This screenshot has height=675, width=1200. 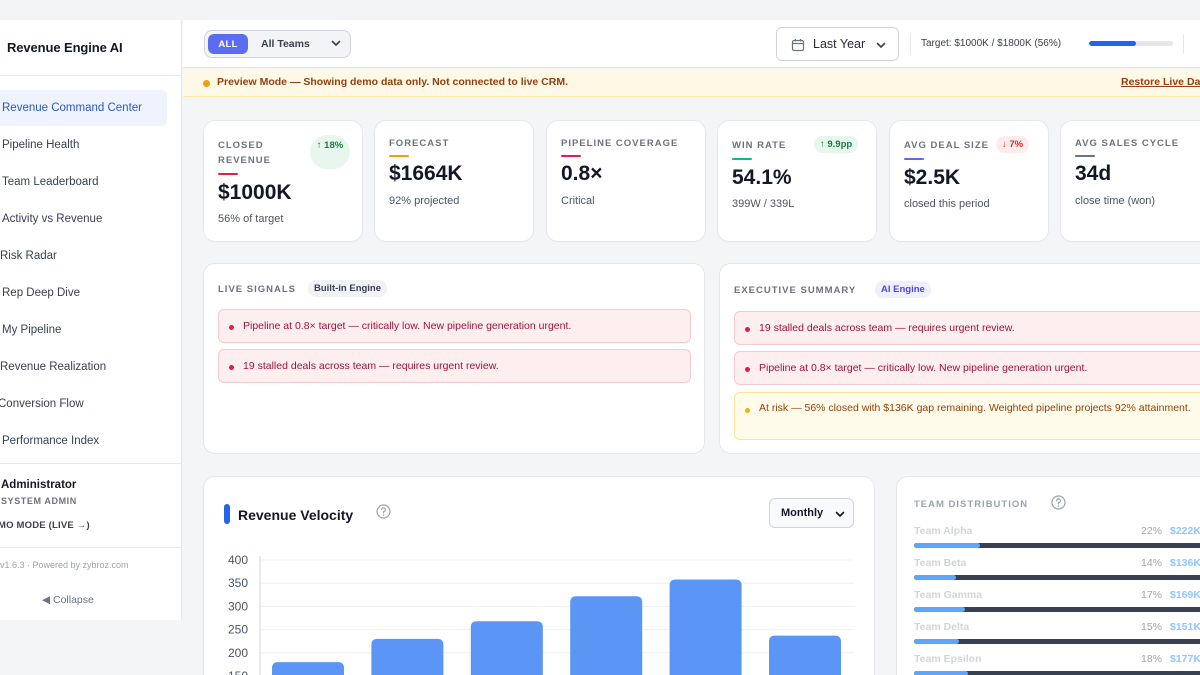 I want to click on kpi-subtext: Critical, so click(x=578, y=201).